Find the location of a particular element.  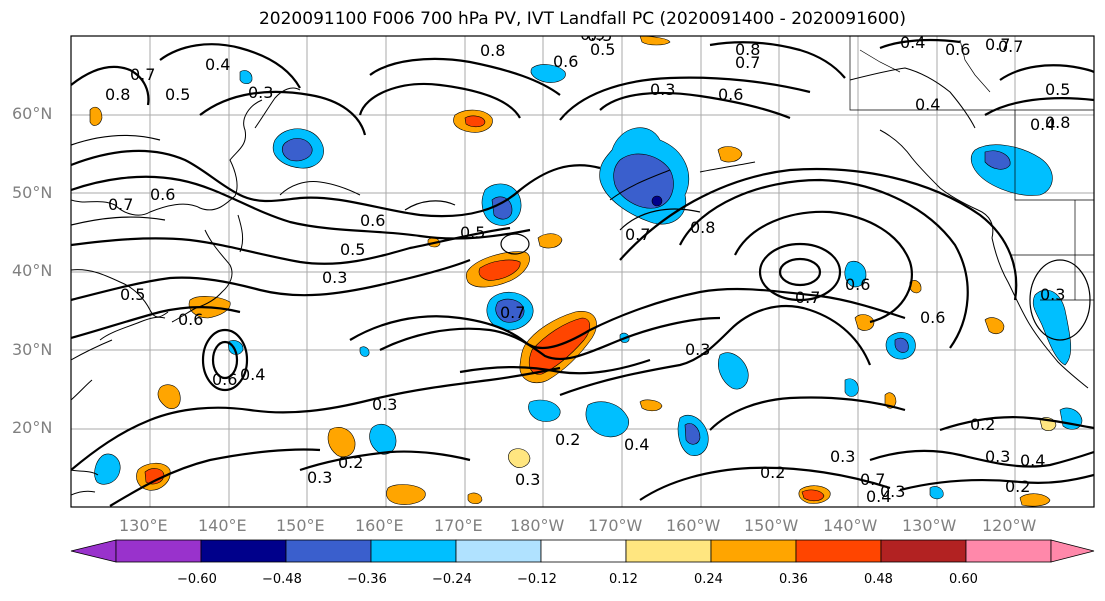

lat-label: 60°N is located at coordinates (32, 113).